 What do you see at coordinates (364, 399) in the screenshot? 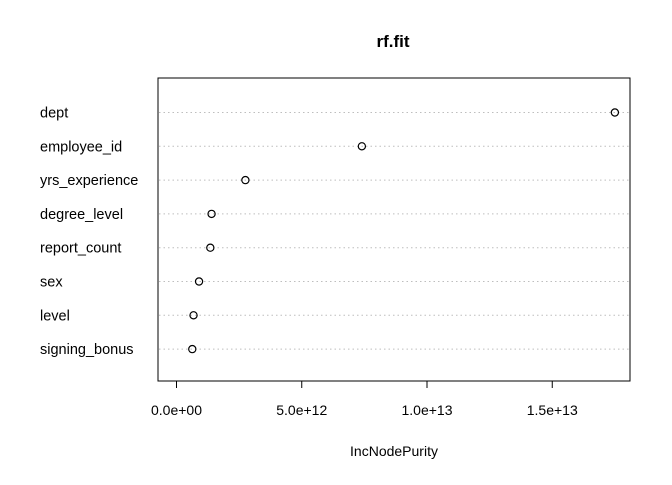
I see `x-axis: 0.0e+00 5.0e+12 1.0e+13 1.5e+13` at bounding box center [364, 399].